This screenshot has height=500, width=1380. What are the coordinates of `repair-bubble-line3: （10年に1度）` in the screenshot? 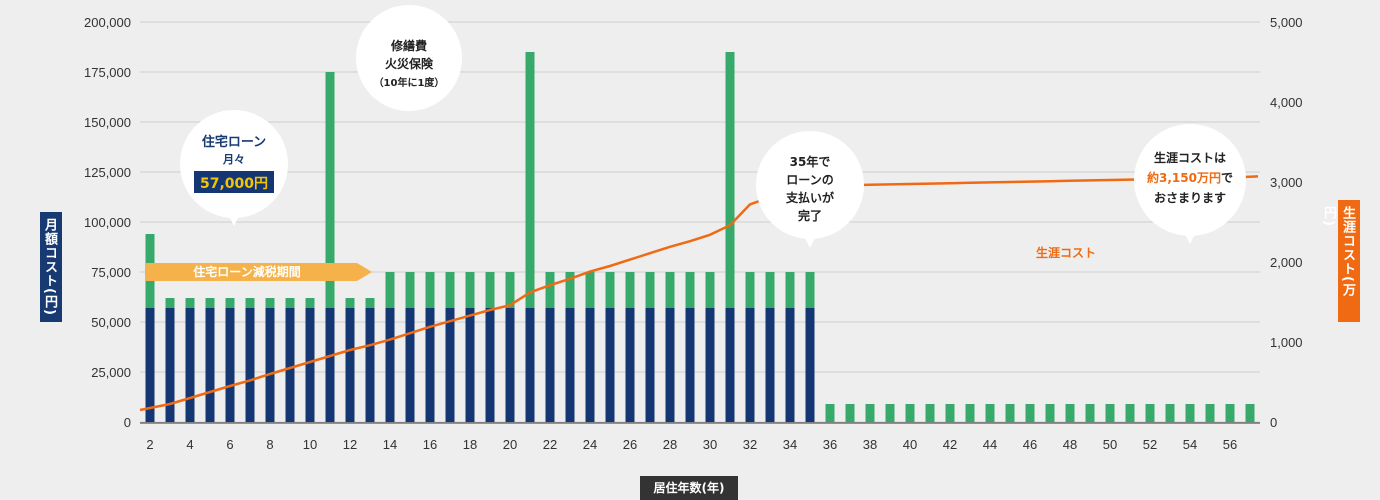 It's located at (409, 82).